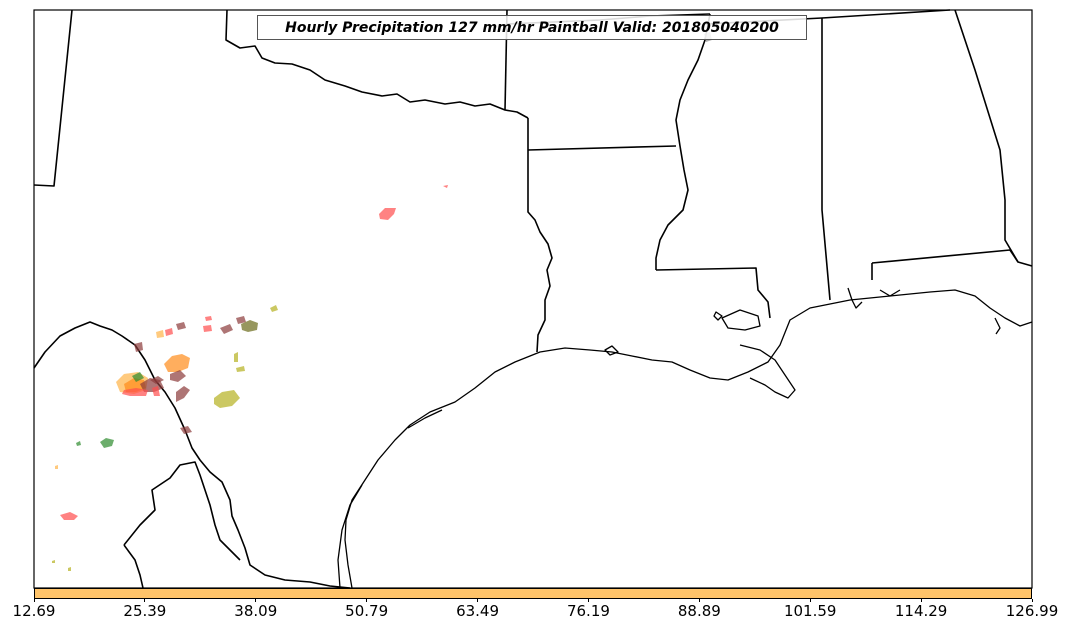 The width and height of the screenshot is (1070, 633). Describe the element at coordinates (53, 98) in the screenshot. I see `boundary-nm-west` at that location.